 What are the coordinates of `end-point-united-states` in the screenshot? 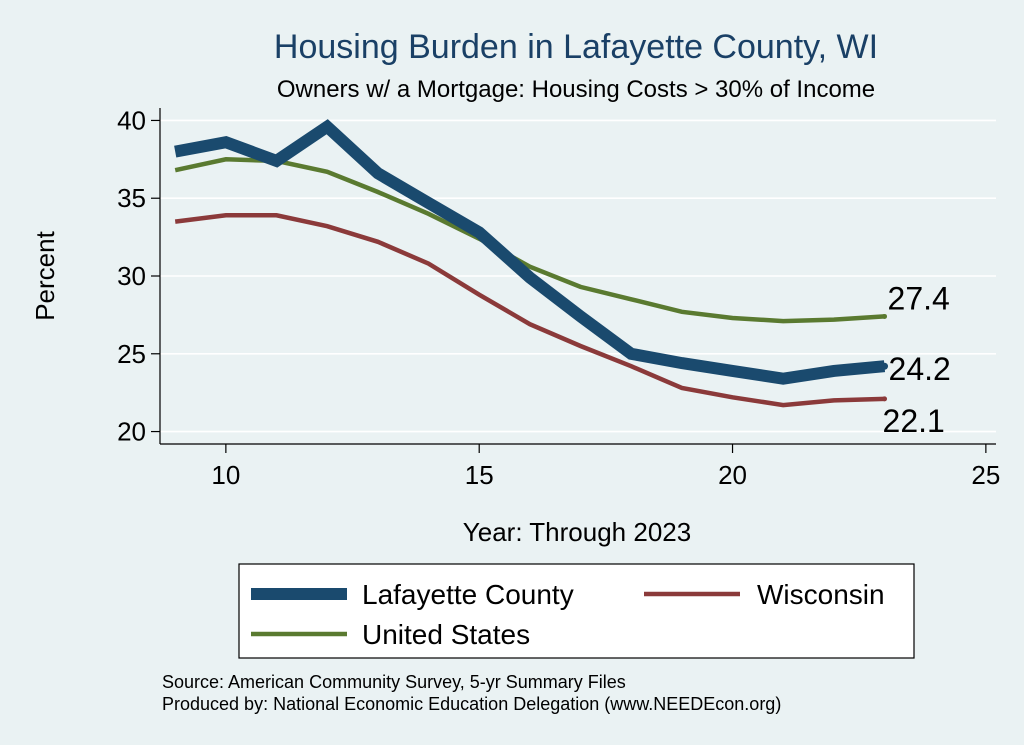 It's located at (885, 316).